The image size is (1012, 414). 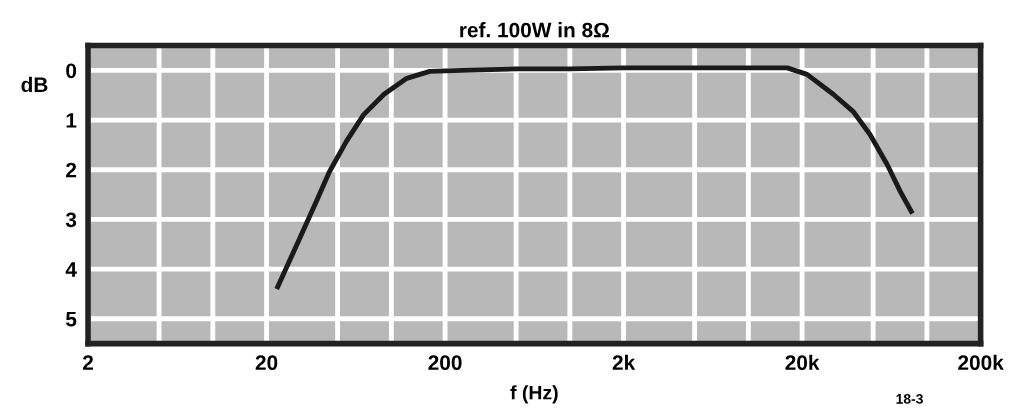 I want to click on text: 18-3, so click(x=909, y=398).